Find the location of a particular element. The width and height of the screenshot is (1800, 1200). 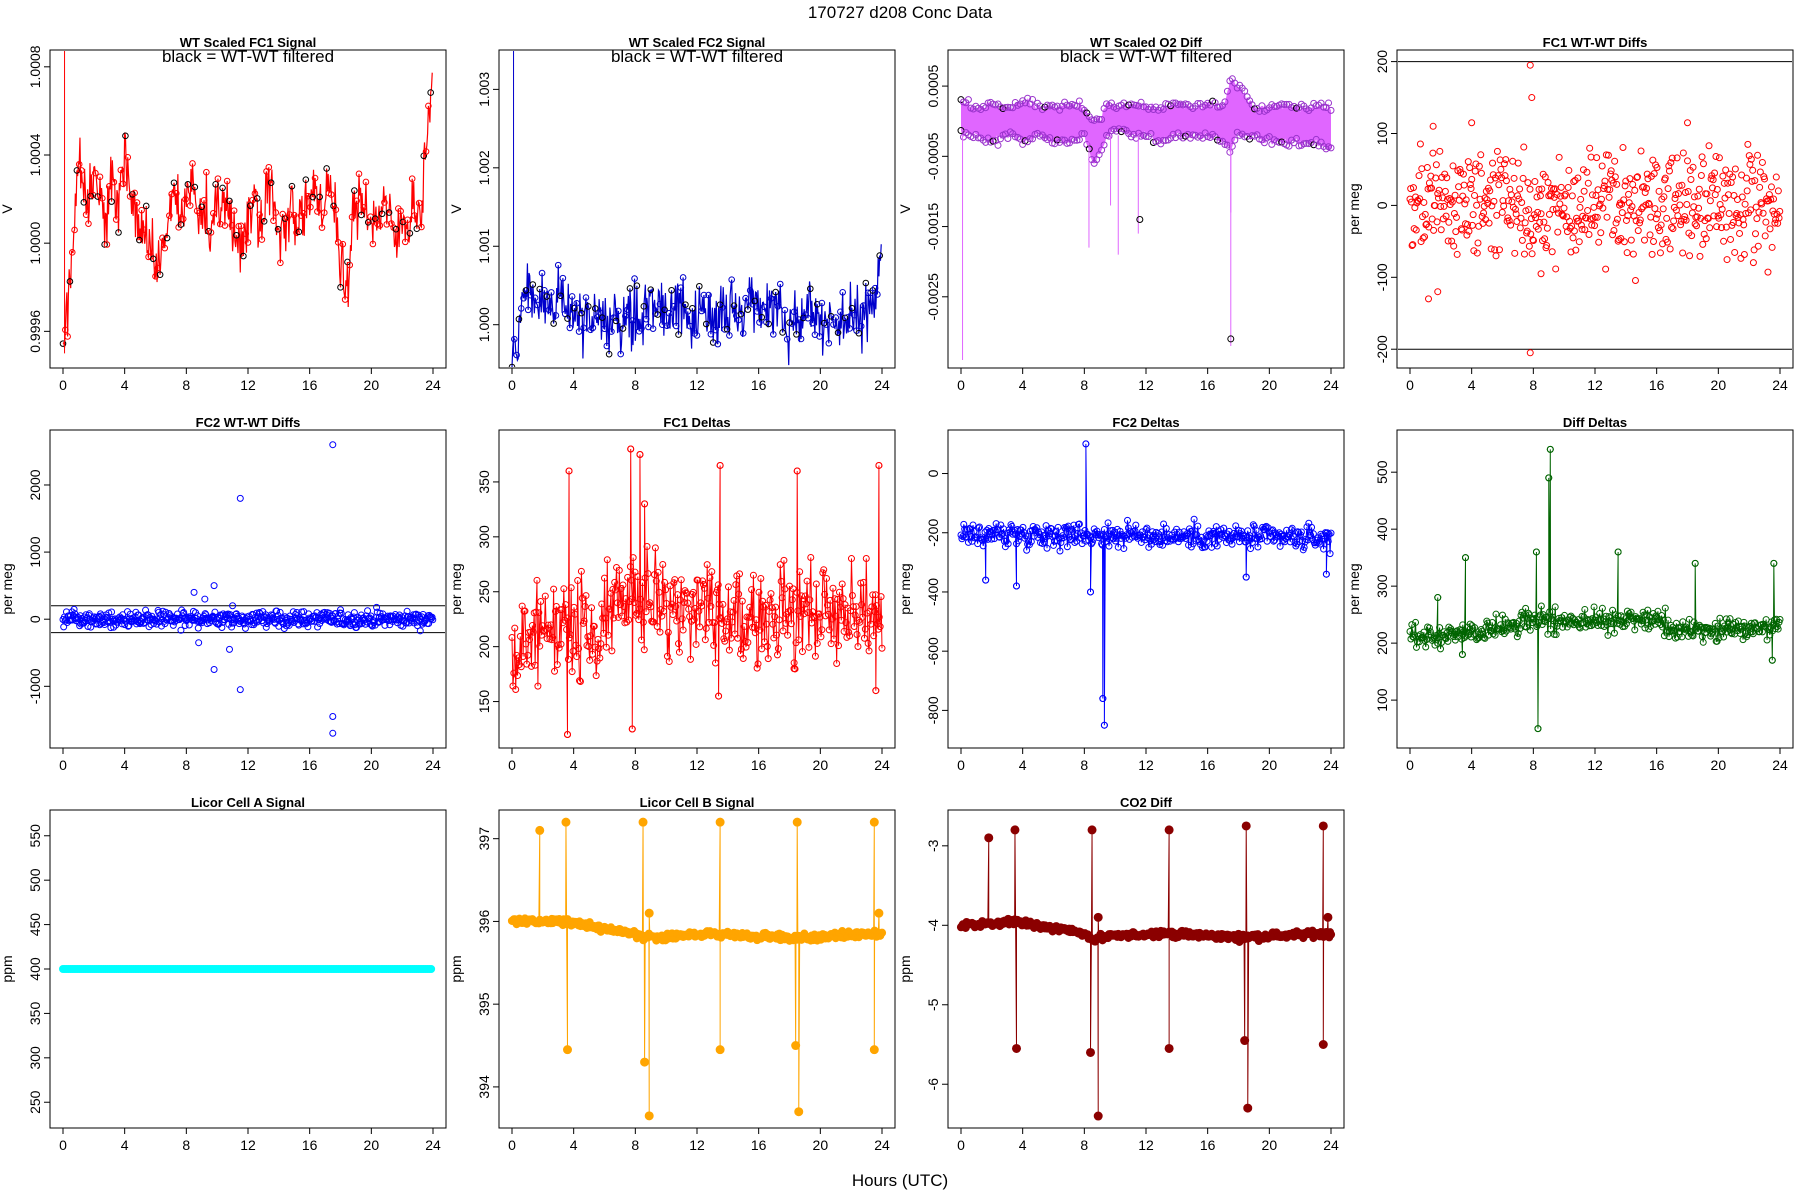

y-tick-label: 450 is located at coordinates (35, 925).